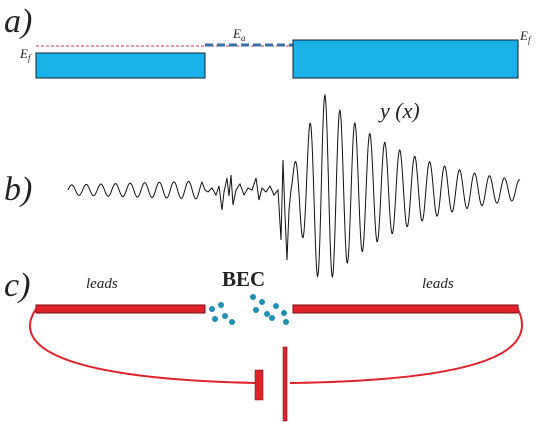  I want to click on wavefunction-label: y (x), so click(399, 110).